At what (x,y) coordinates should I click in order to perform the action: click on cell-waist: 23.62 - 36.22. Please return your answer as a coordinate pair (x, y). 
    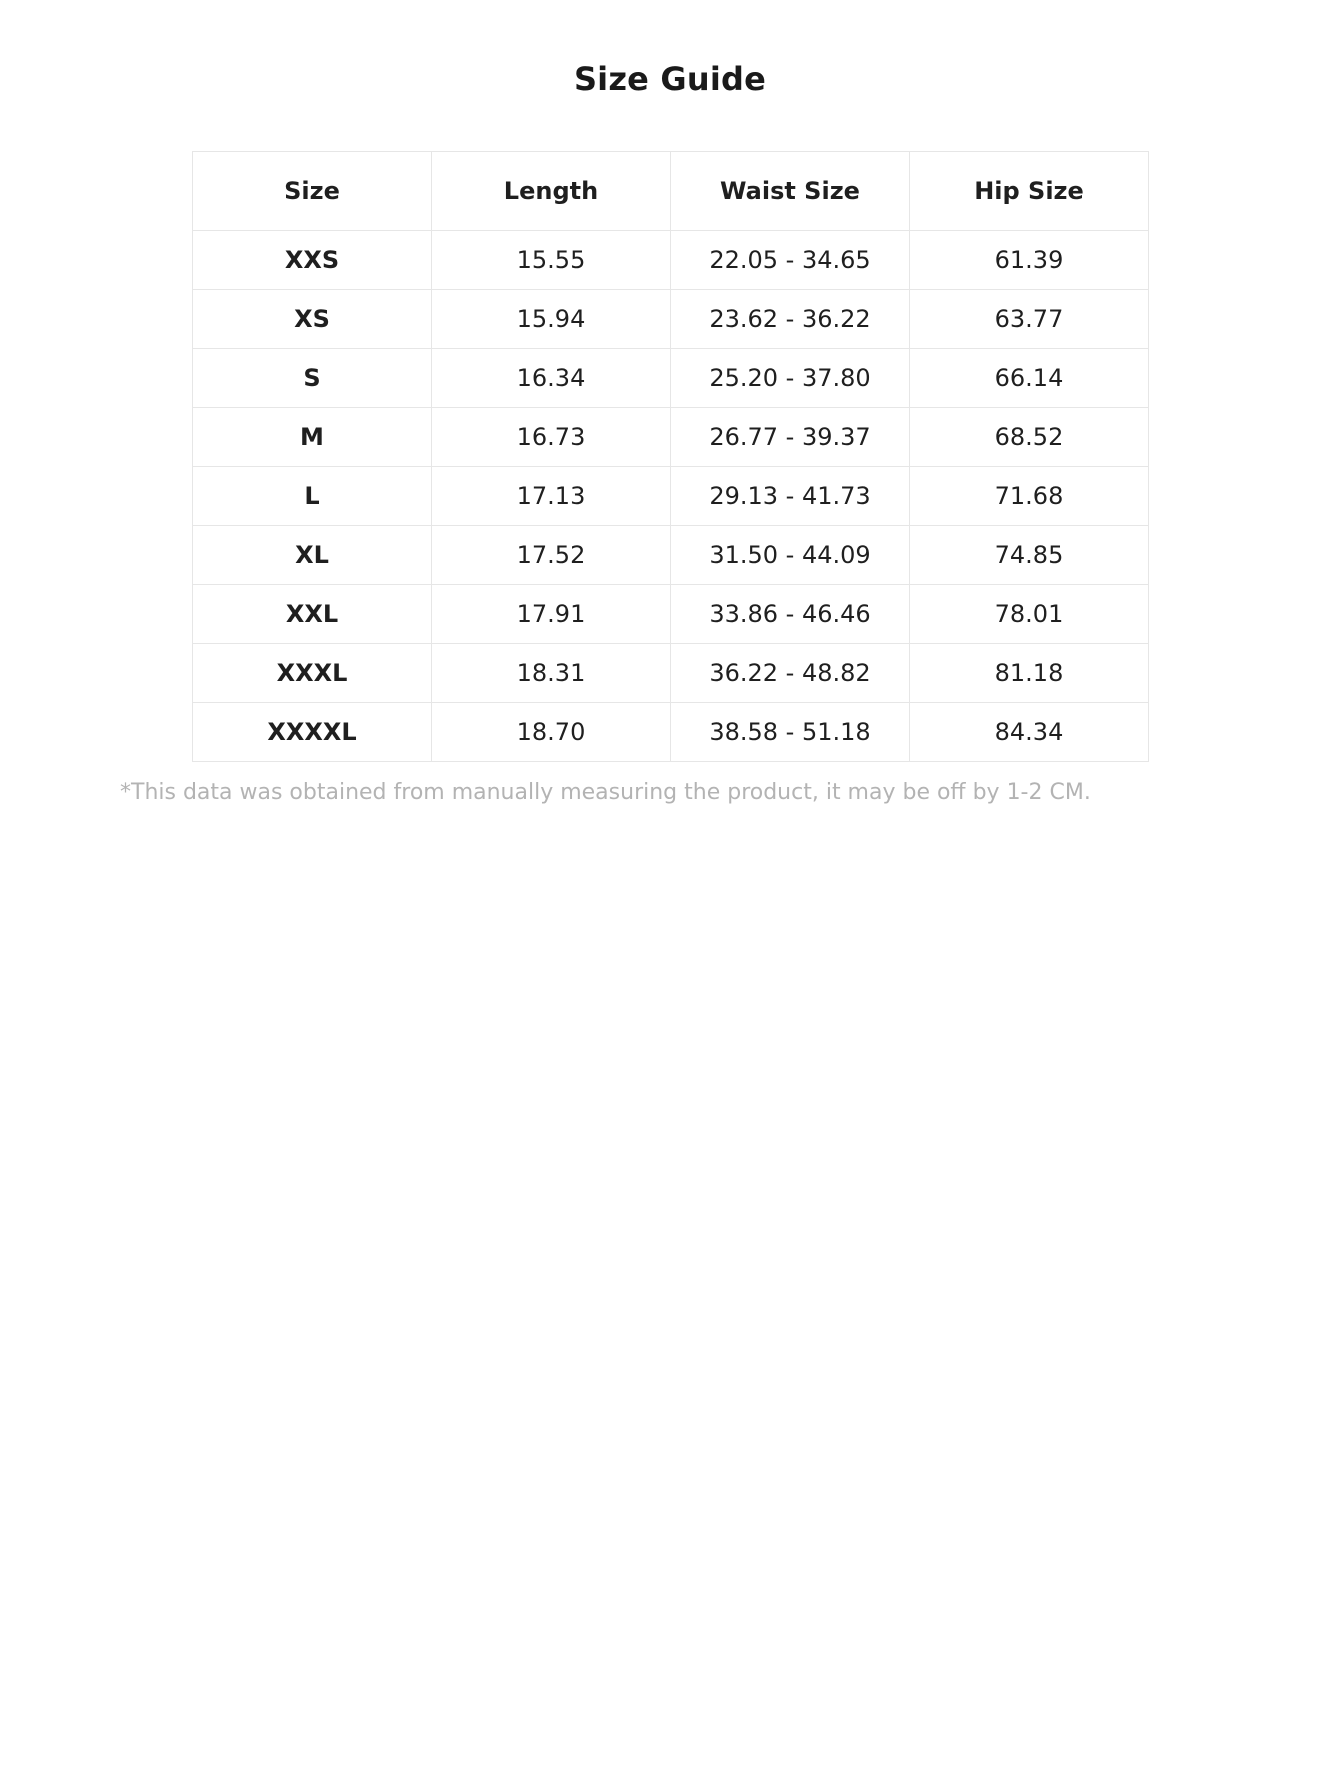
    Looking at the image, I should click on (790, 319).